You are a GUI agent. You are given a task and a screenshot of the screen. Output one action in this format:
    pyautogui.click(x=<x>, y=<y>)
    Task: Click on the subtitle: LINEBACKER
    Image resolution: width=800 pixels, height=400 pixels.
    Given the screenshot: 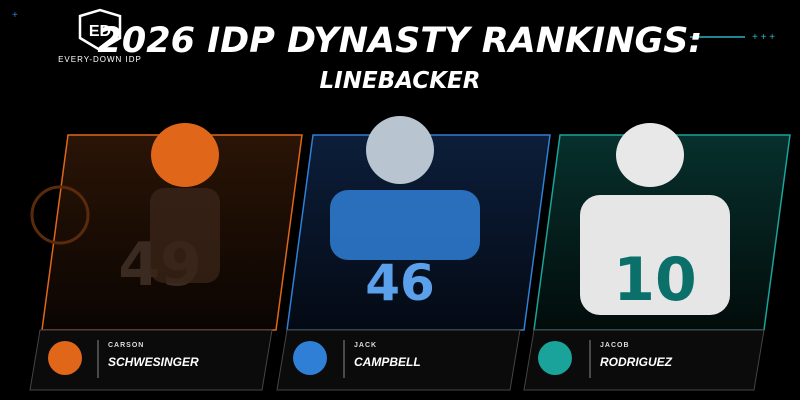 What is the action you would take?
    pyautogui.click(x=400, y=81)
    